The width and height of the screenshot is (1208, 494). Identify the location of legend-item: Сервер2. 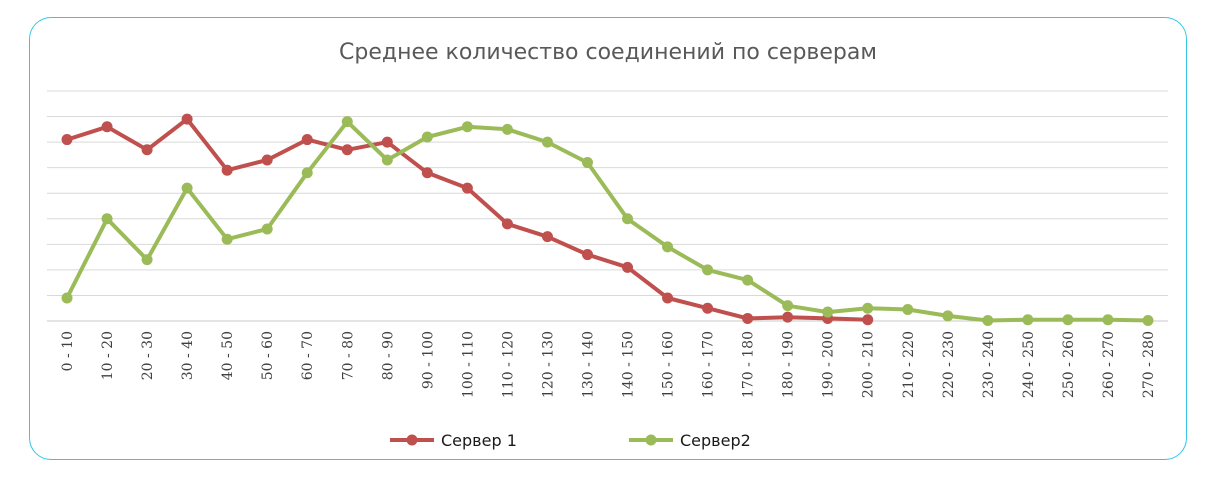
(690, 440).